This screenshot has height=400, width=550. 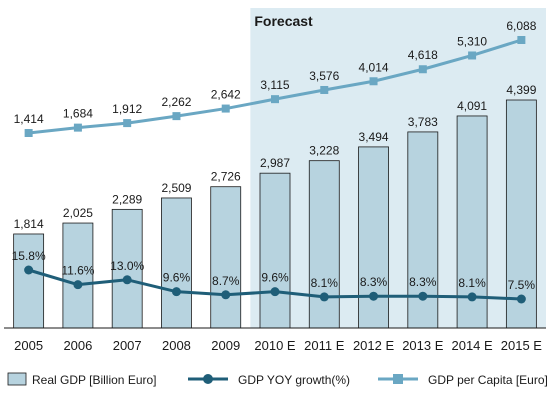 I want to click on legend-capita-marker, so click(x=398, y=379).